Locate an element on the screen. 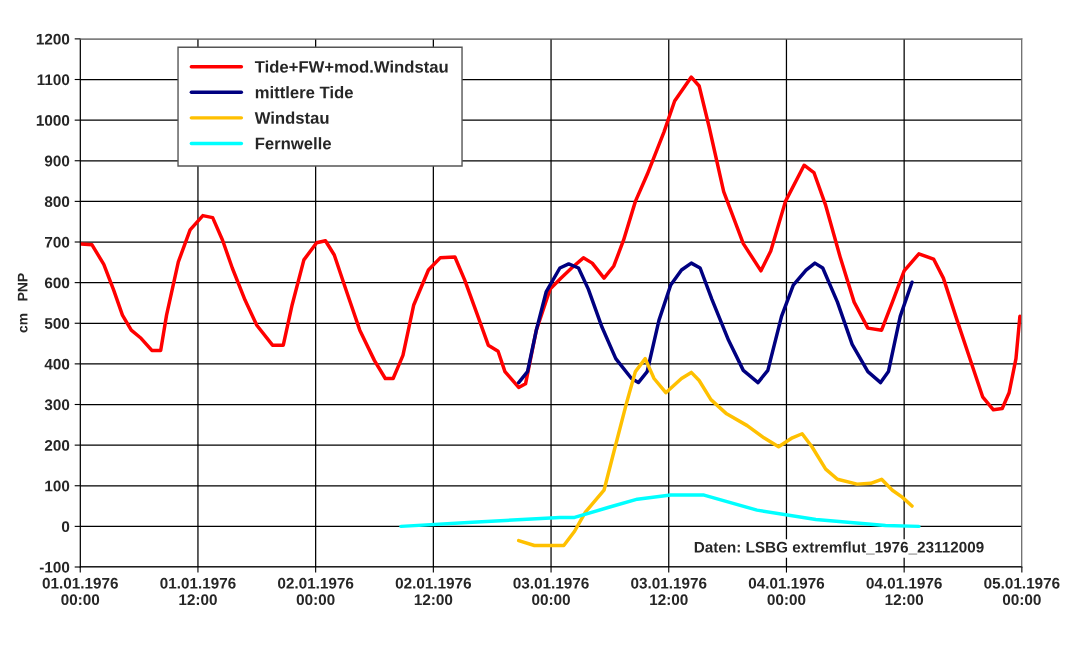  y-axis-title: cm PNP is located at coordinates (22, 303).